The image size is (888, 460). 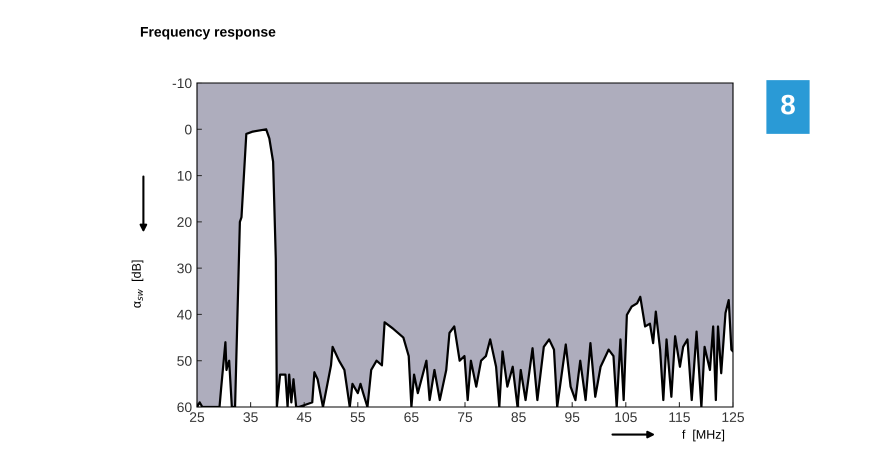 I want to click on text: 8, so click(x=788, y=104).